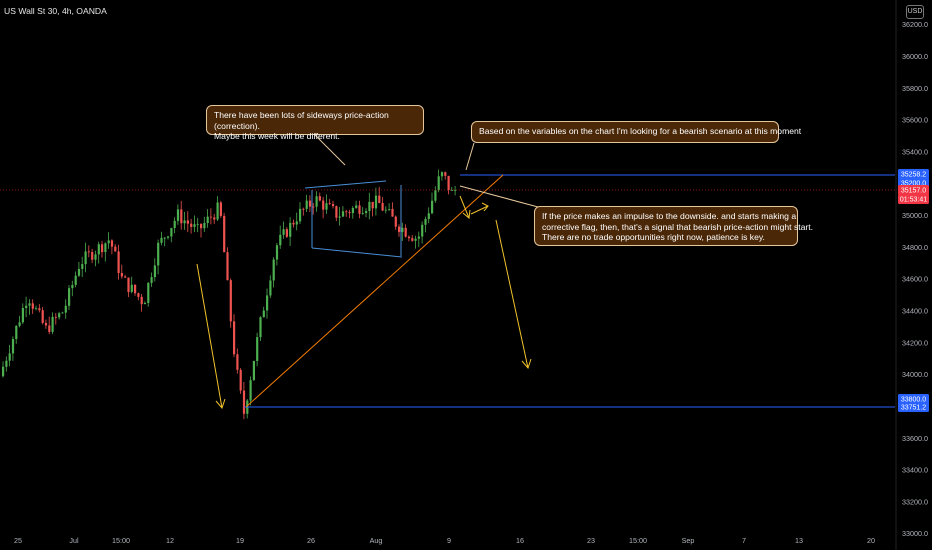  What do you see at coordinates (170, 540) in the screenshot?
I see `x-tick-label: 12` at bounding box center [170, 540].